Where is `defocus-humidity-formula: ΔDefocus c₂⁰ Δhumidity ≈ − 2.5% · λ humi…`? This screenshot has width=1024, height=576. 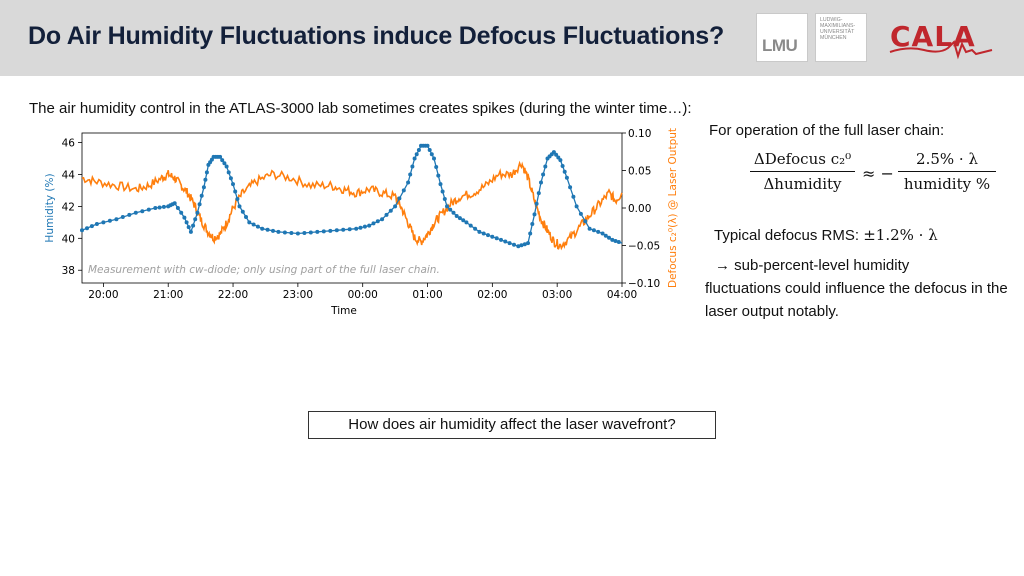 defocus-humidity-formula: ΔDefocus c₂⁰ Δhumidity ≈ − 2.5% · λ humi… is located at coordinates (875, 176).